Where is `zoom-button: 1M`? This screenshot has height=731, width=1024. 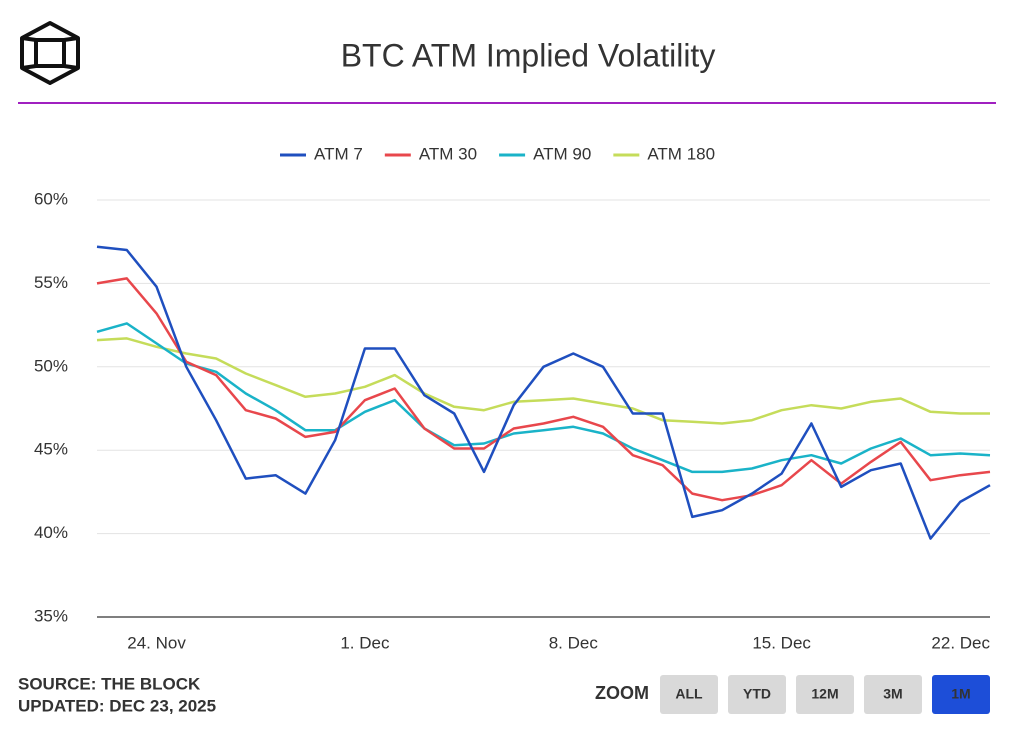
zoom-button: 1M is located at coordinates (961, 694).